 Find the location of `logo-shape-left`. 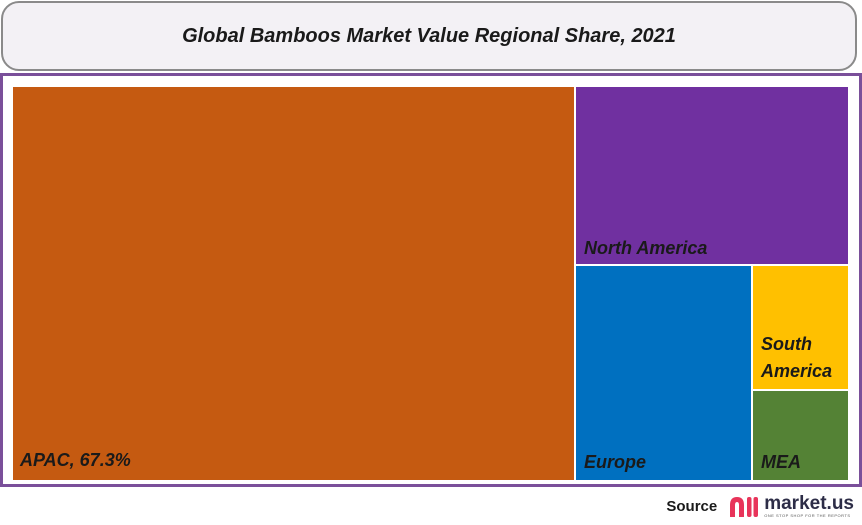

logo-shape-left is located at coordinates (737, 507).